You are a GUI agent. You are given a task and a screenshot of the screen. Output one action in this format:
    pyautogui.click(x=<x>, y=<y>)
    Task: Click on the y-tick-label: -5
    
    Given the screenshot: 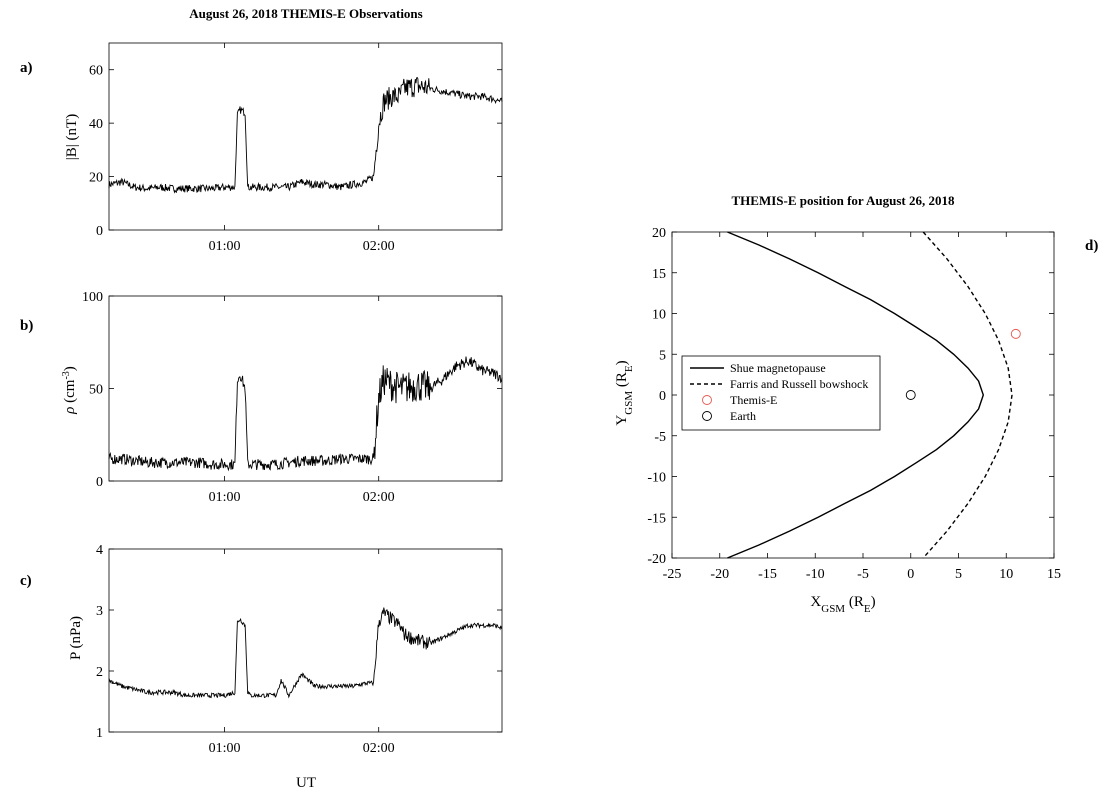 What is the action you would take?
    pyautogui.click(x=660, y=437)
    